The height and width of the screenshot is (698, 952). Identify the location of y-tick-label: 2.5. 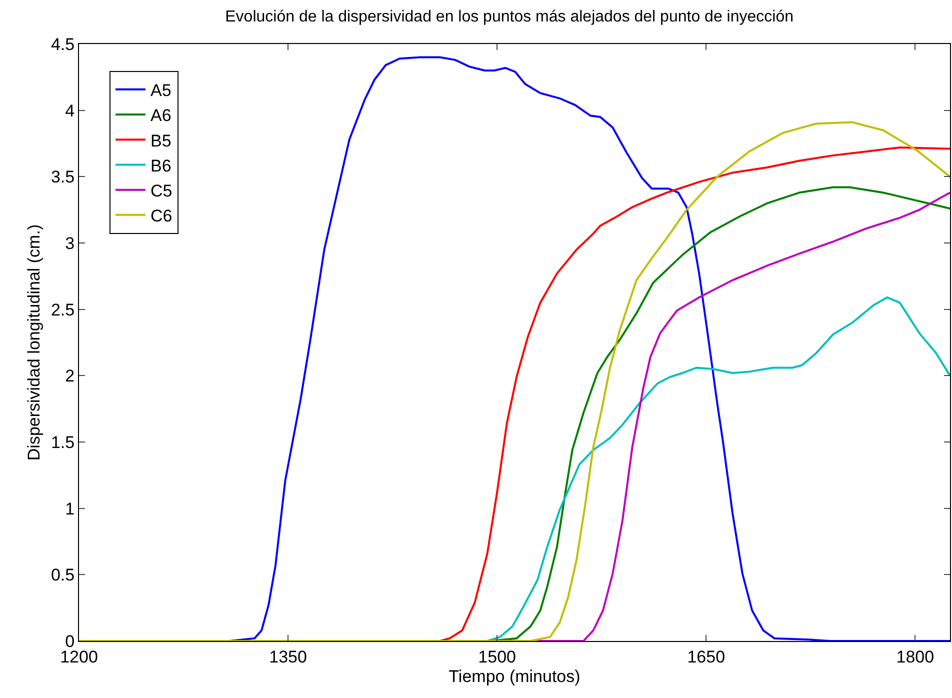
(62, 310).